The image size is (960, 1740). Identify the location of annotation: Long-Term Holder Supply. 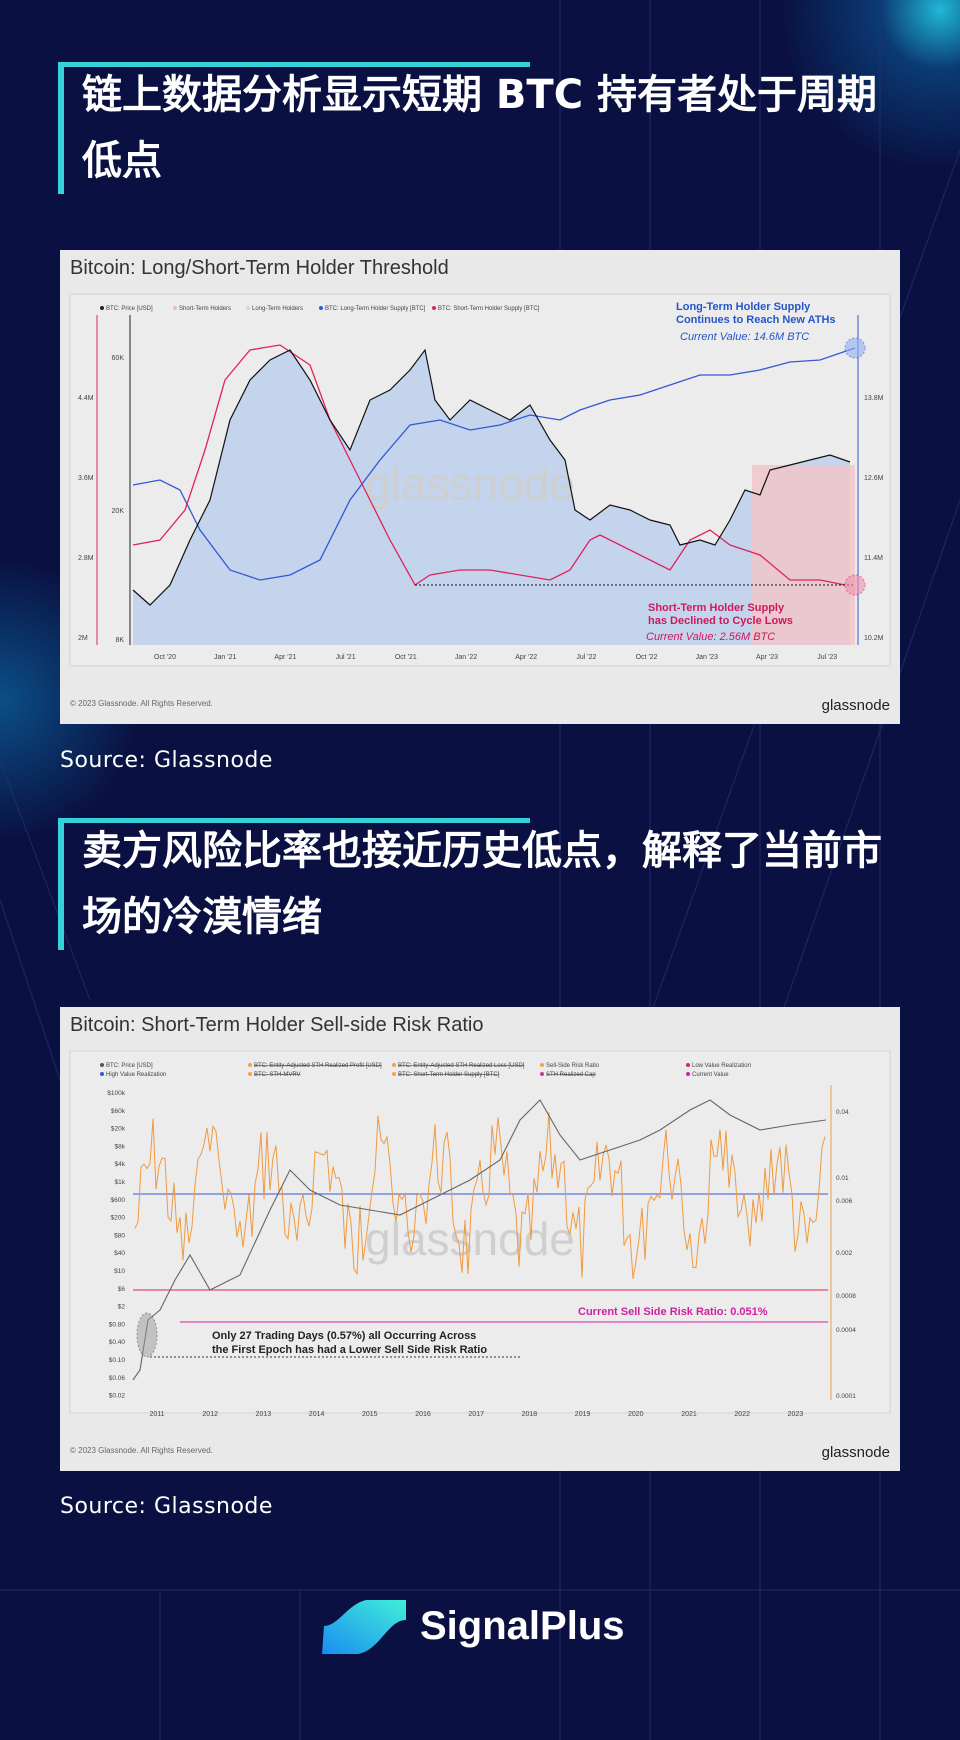
(743, 307).